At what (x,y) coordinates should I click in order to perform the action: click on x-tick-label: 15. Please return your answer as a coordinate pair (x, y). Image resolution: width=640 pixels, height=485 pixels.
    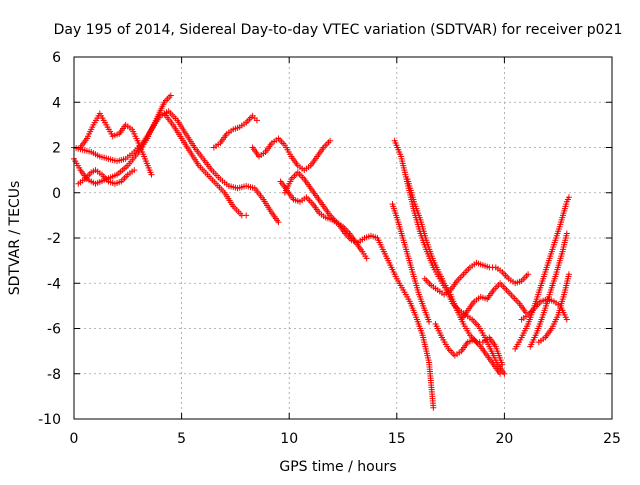
    Looking at the image, I should click on (397, 439).